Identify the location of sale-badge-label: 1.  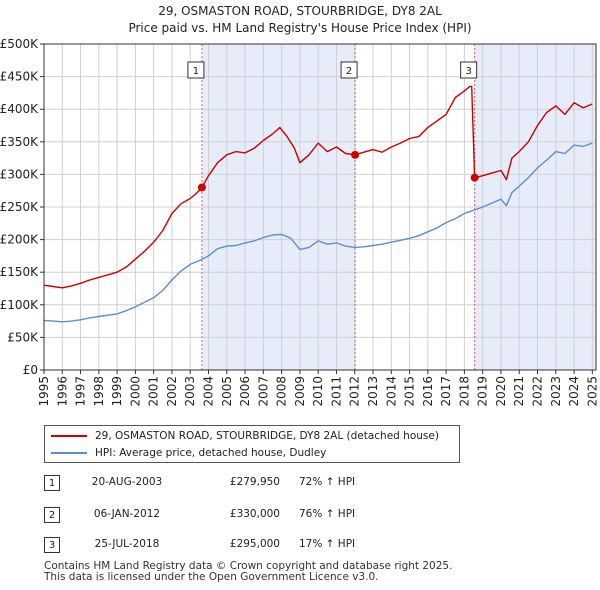
(196, 71).